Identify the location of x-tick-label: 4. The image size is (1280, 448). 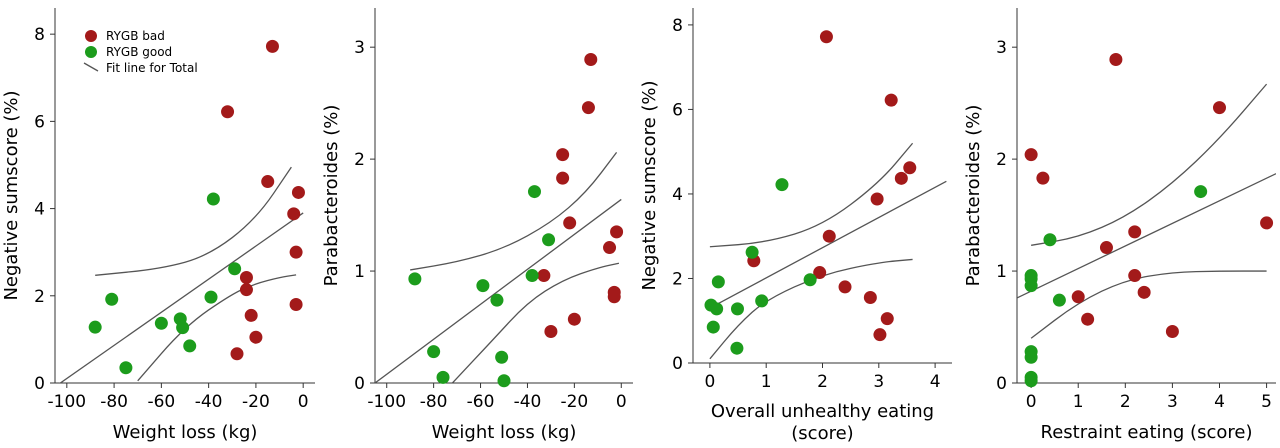
(1219, 402).